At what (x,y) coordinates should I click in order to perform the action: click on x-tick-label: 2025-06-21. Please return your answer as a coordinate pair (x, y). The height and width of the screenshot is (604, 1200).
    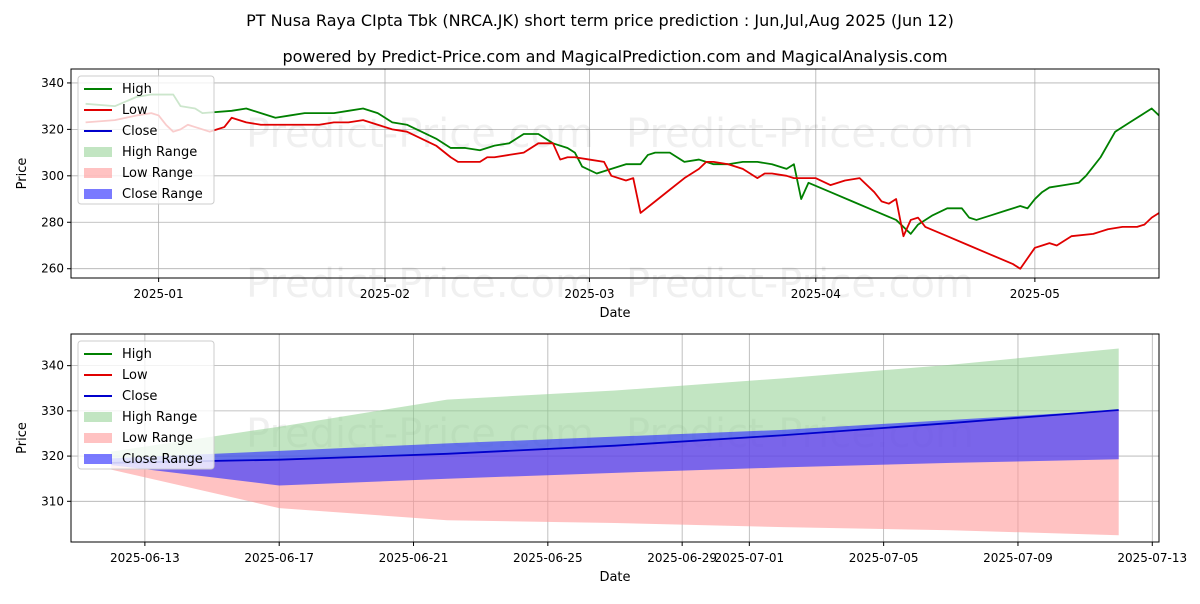
    Looking at the image, I should click on (414, 558).